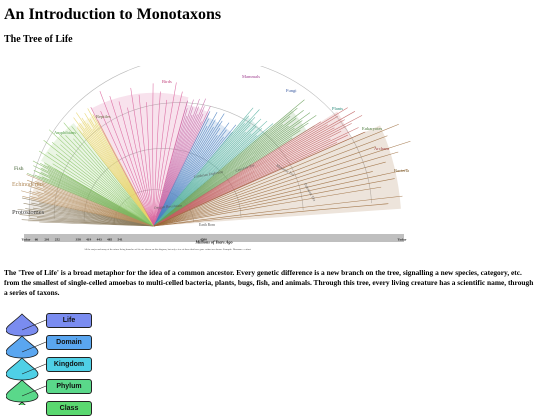 This screenshot has height=416, width=540. I want to click on axis-tick-label: 358, so click(78, 240).